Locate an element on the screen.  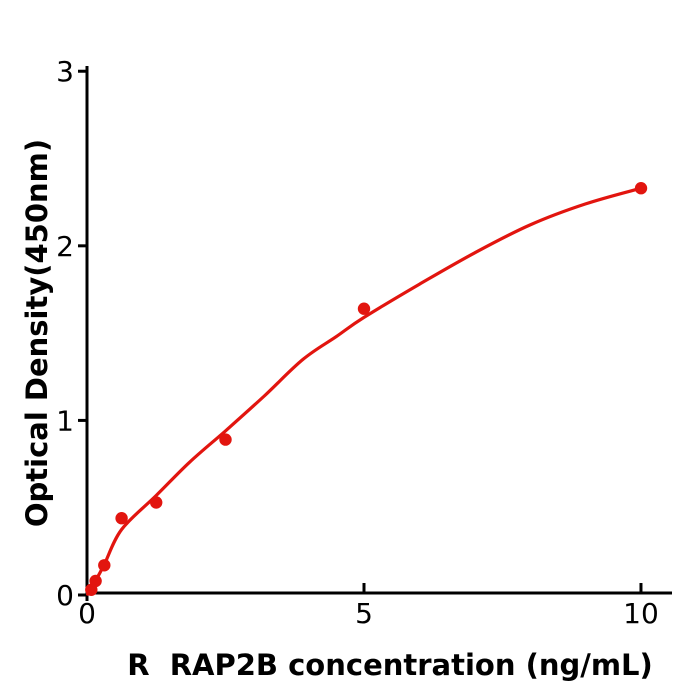
y-tick-label: 3 is located at coordinates (65, 71).